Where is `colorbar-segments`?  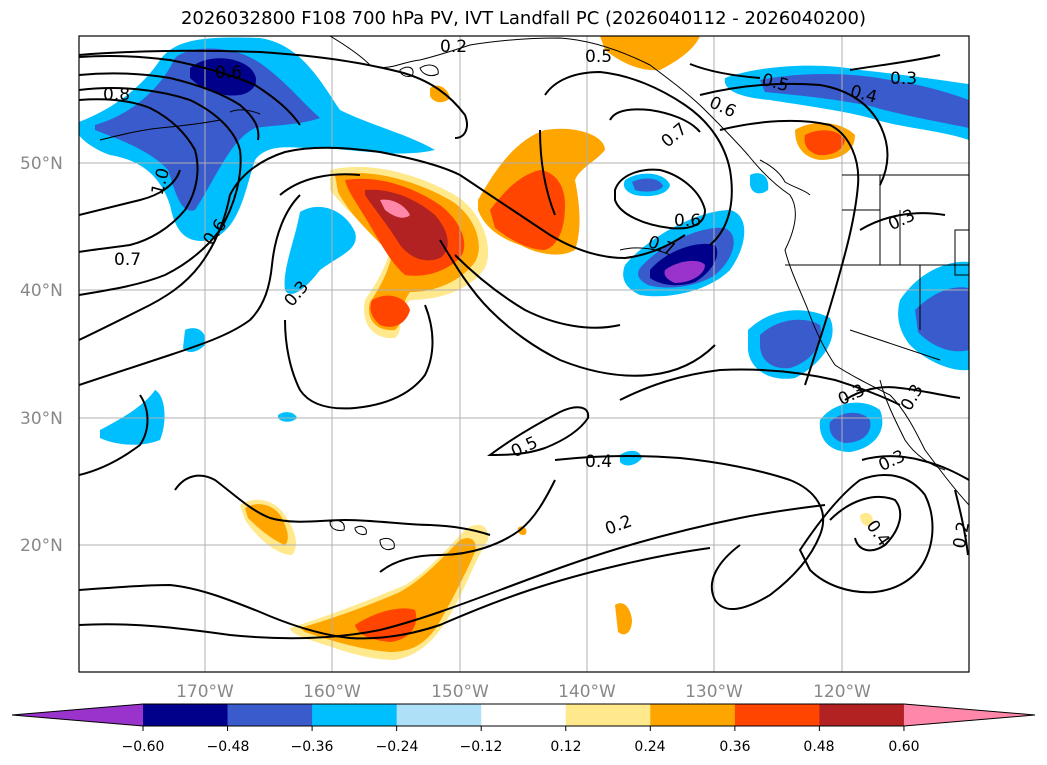
colorbar-segments is located at coordinates (523, 715).